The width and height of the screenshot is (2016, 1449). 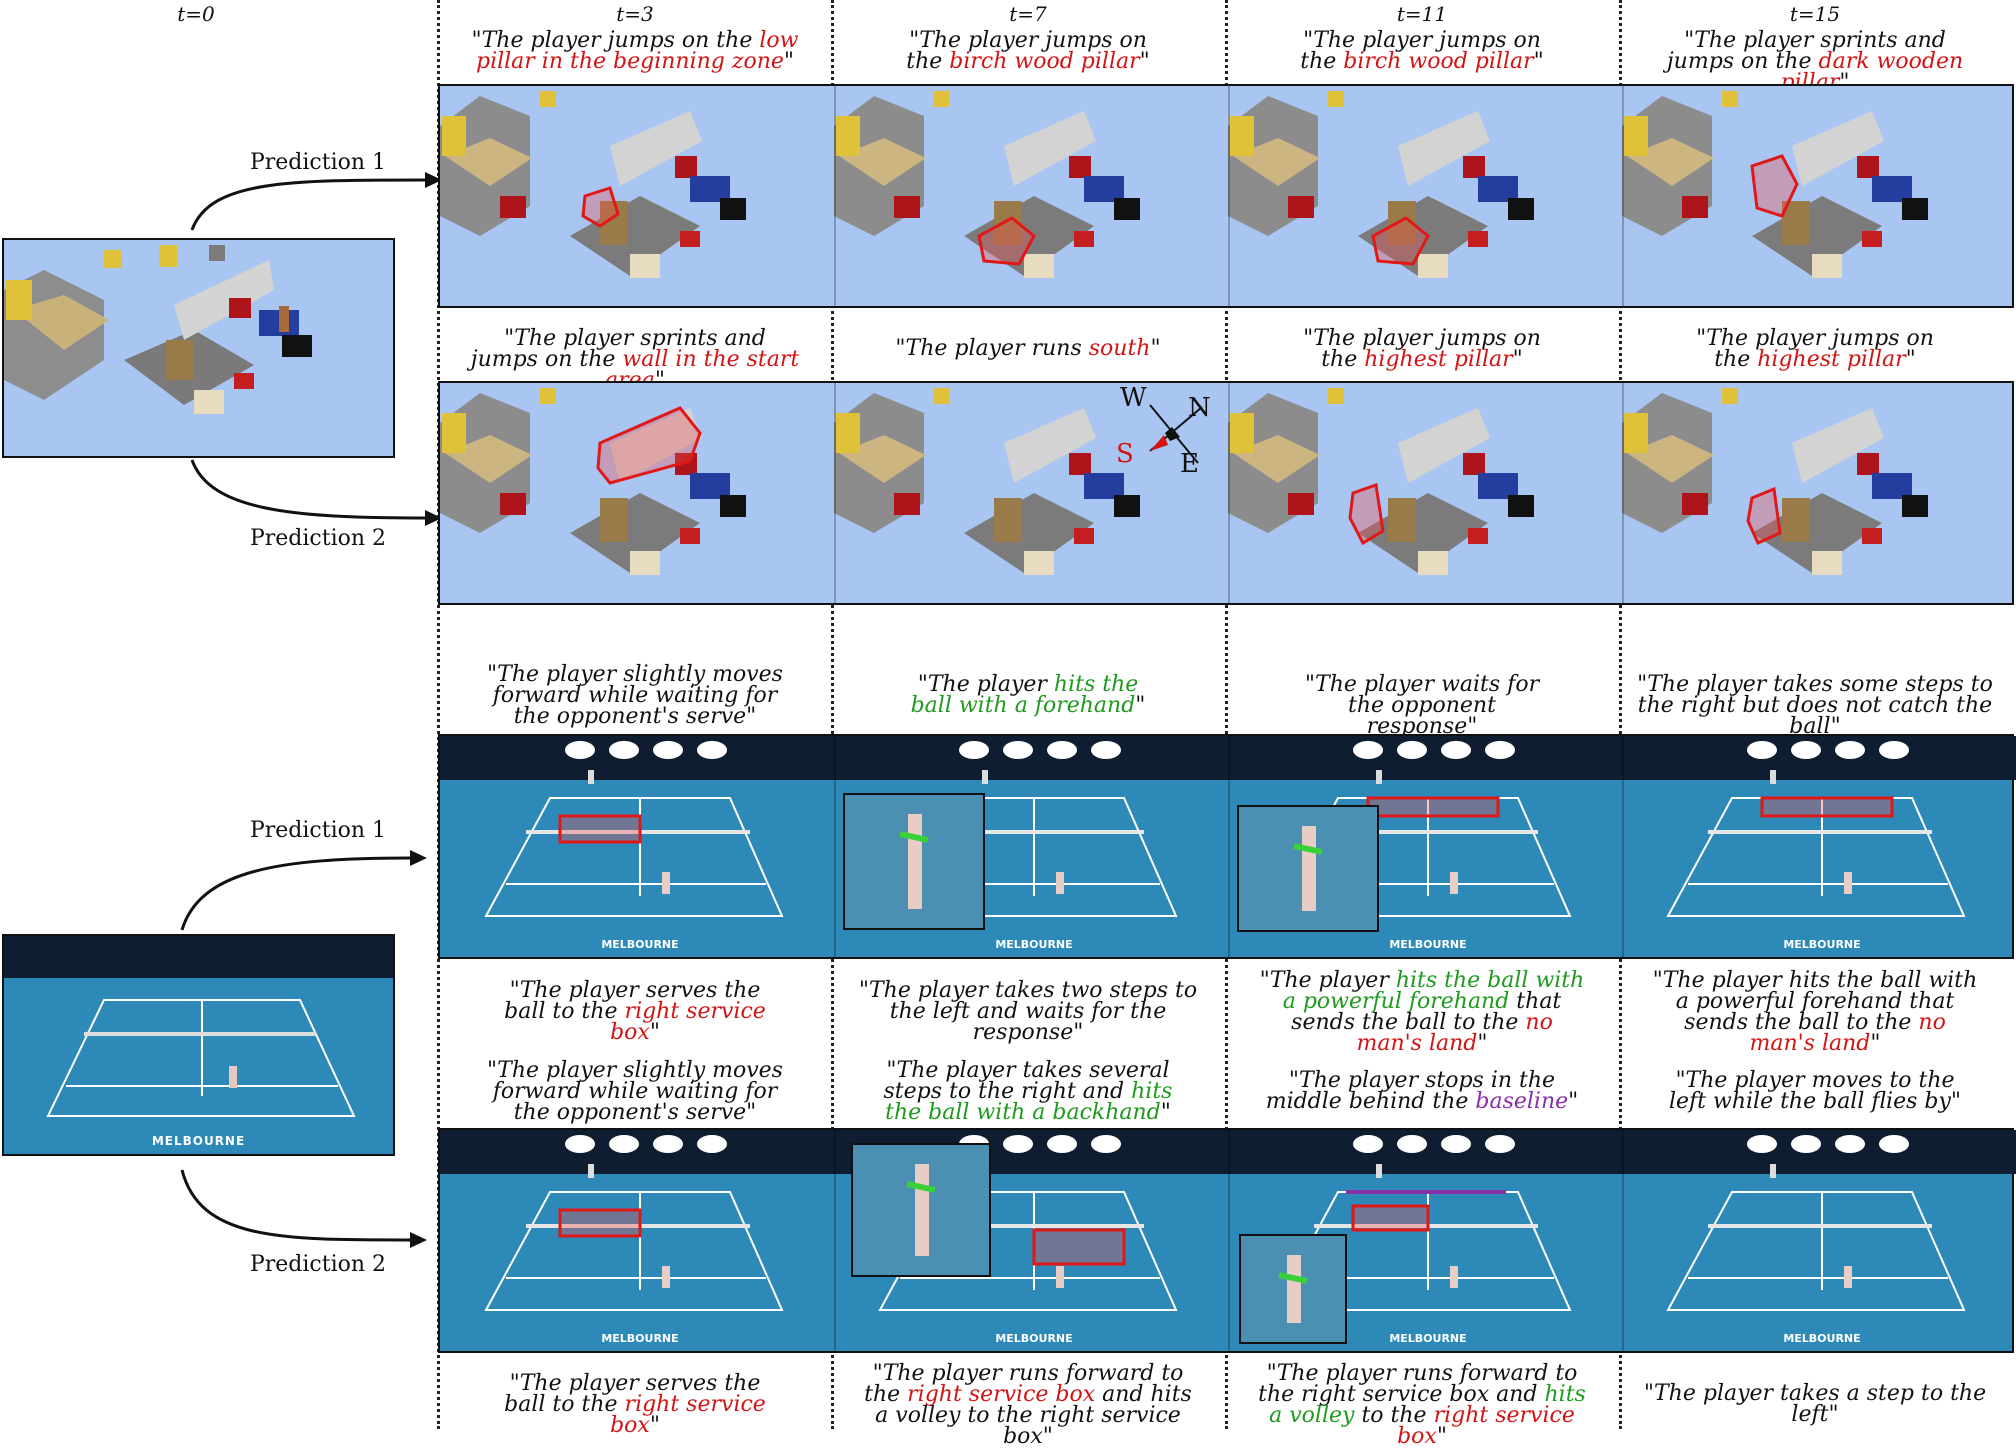 What do you see at coordinates (1133, 398) in the screenshot?
I see `compass-w-label: W` at bounding box center [1133, 398].